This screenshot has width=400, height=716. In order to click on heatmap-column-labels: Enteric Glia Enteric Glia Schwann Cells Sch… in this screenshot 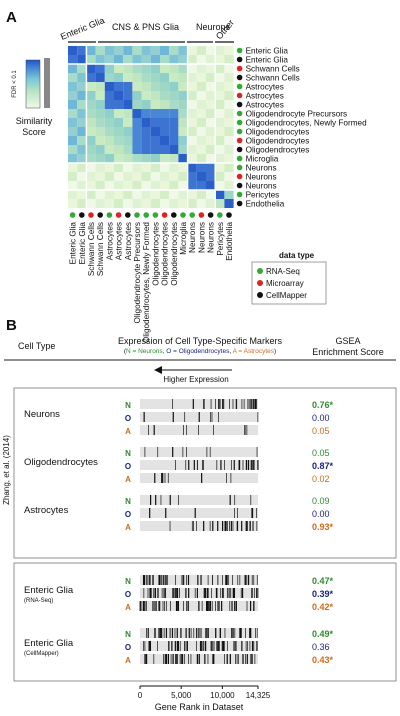, I will do `click(151, 277)`.